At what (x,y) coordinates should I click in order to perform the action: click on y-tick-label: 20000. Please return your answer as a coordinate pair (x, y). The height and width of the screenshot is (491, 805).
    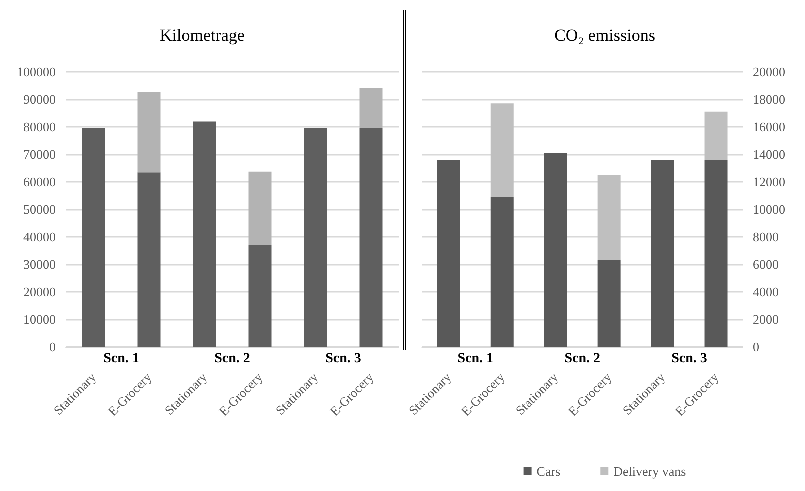
    Looking at the image, I should click on (40, 292).